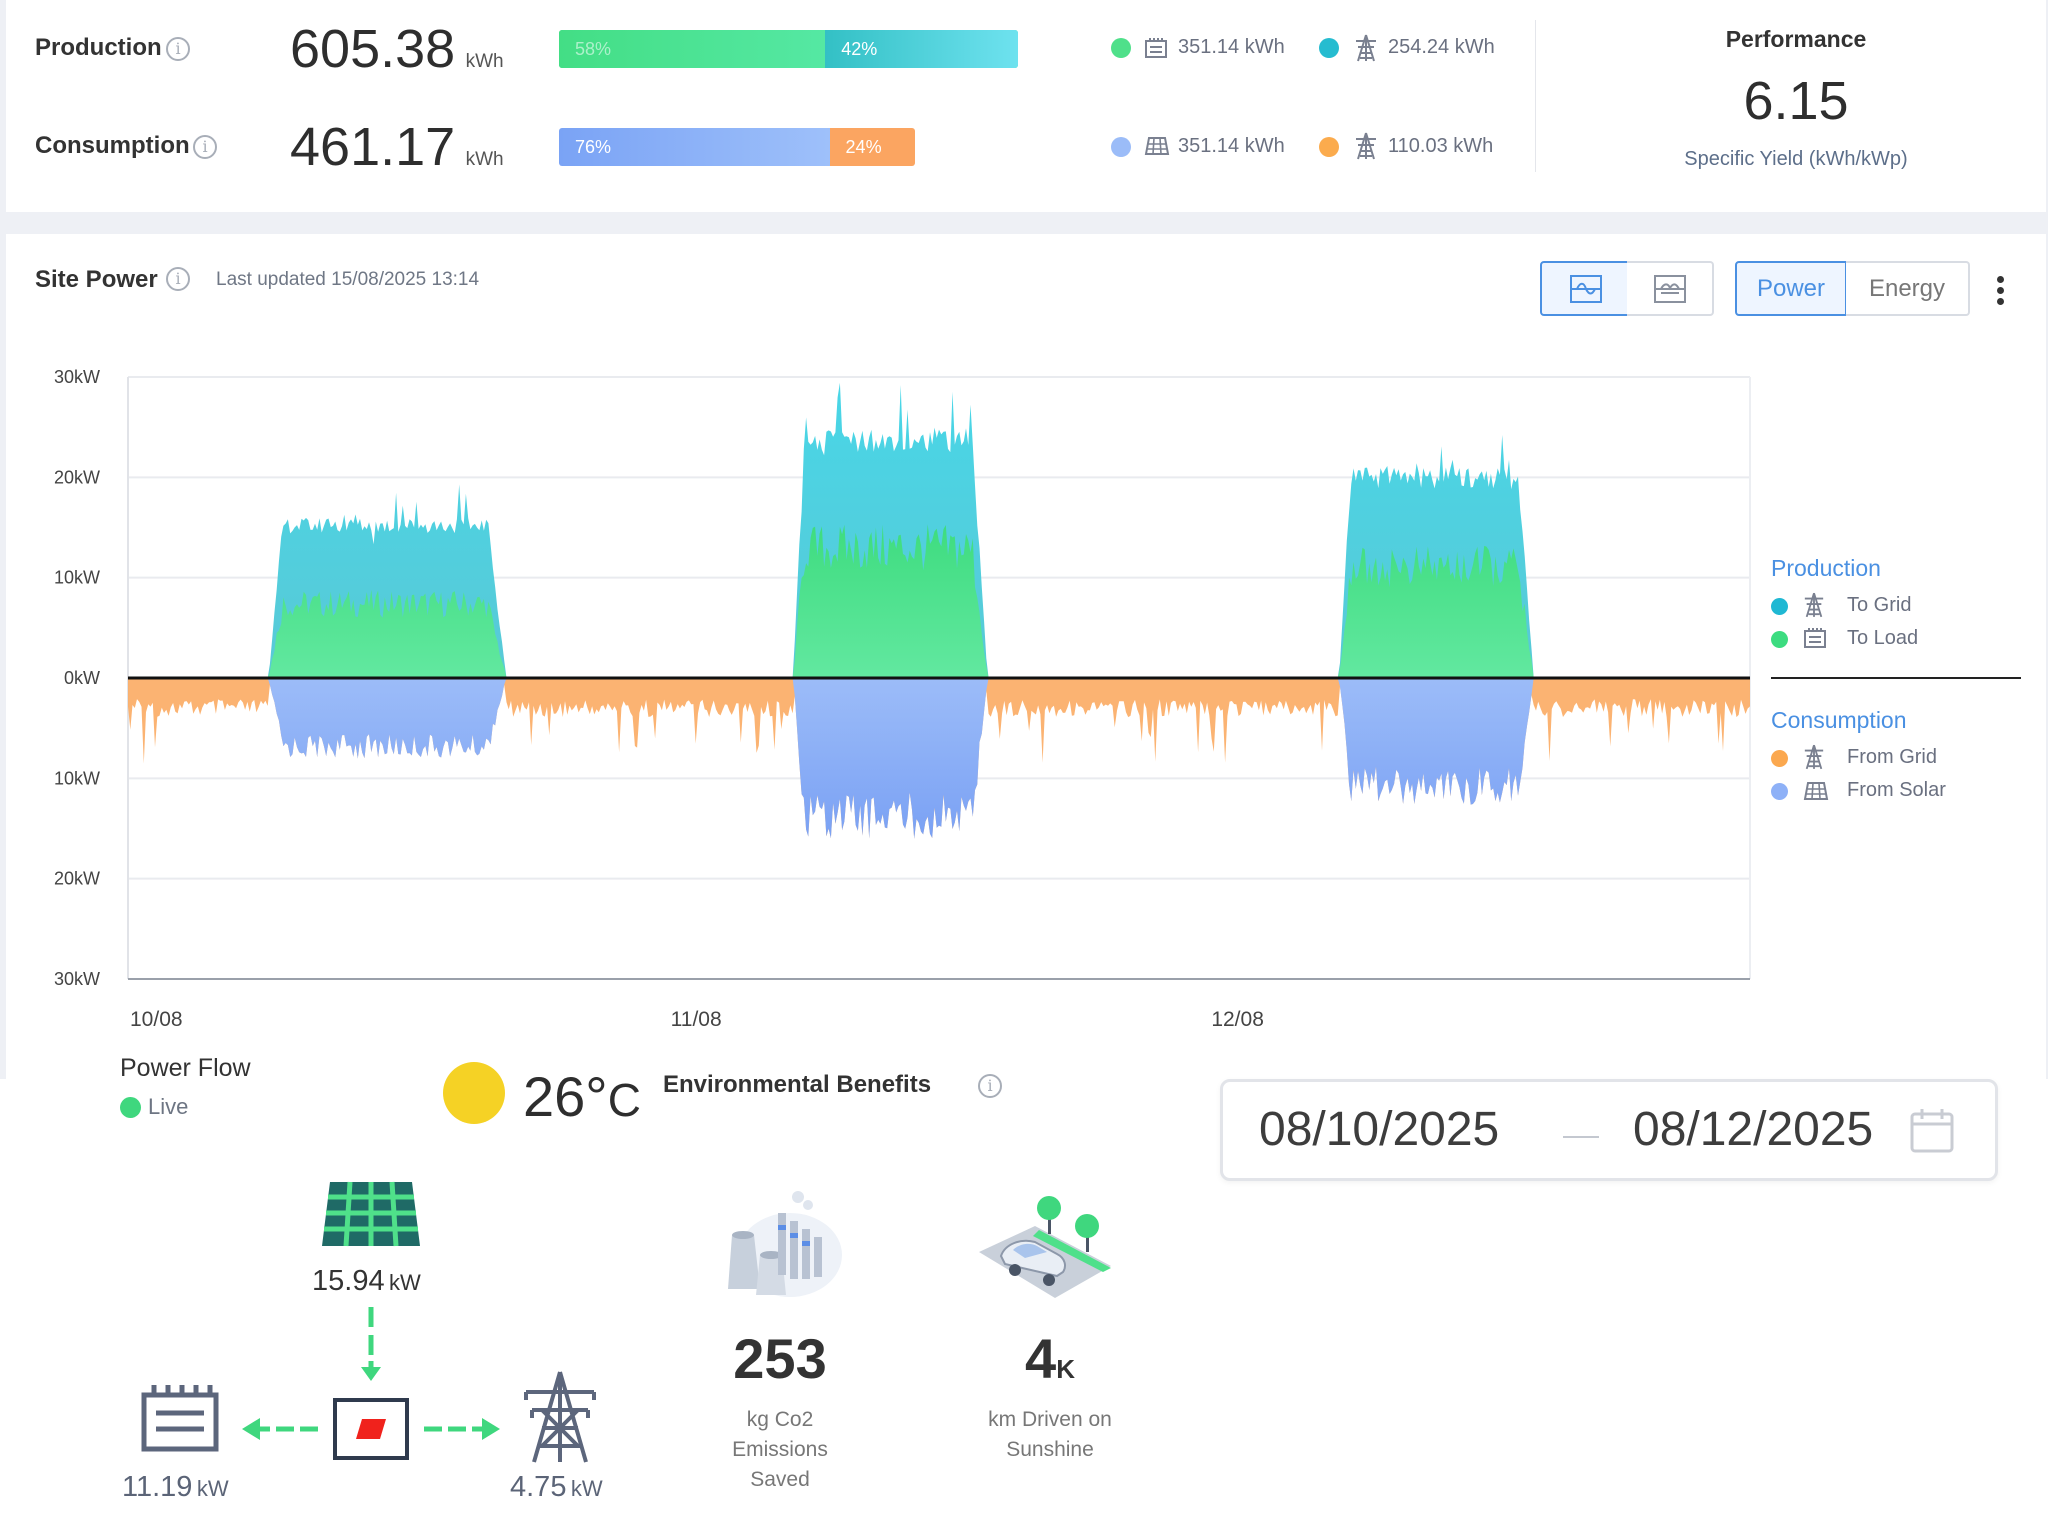 This screenshot has height=1536, width=2048. I want to click on from-grid-value: 110.03 kWh, so click(1441, 146).